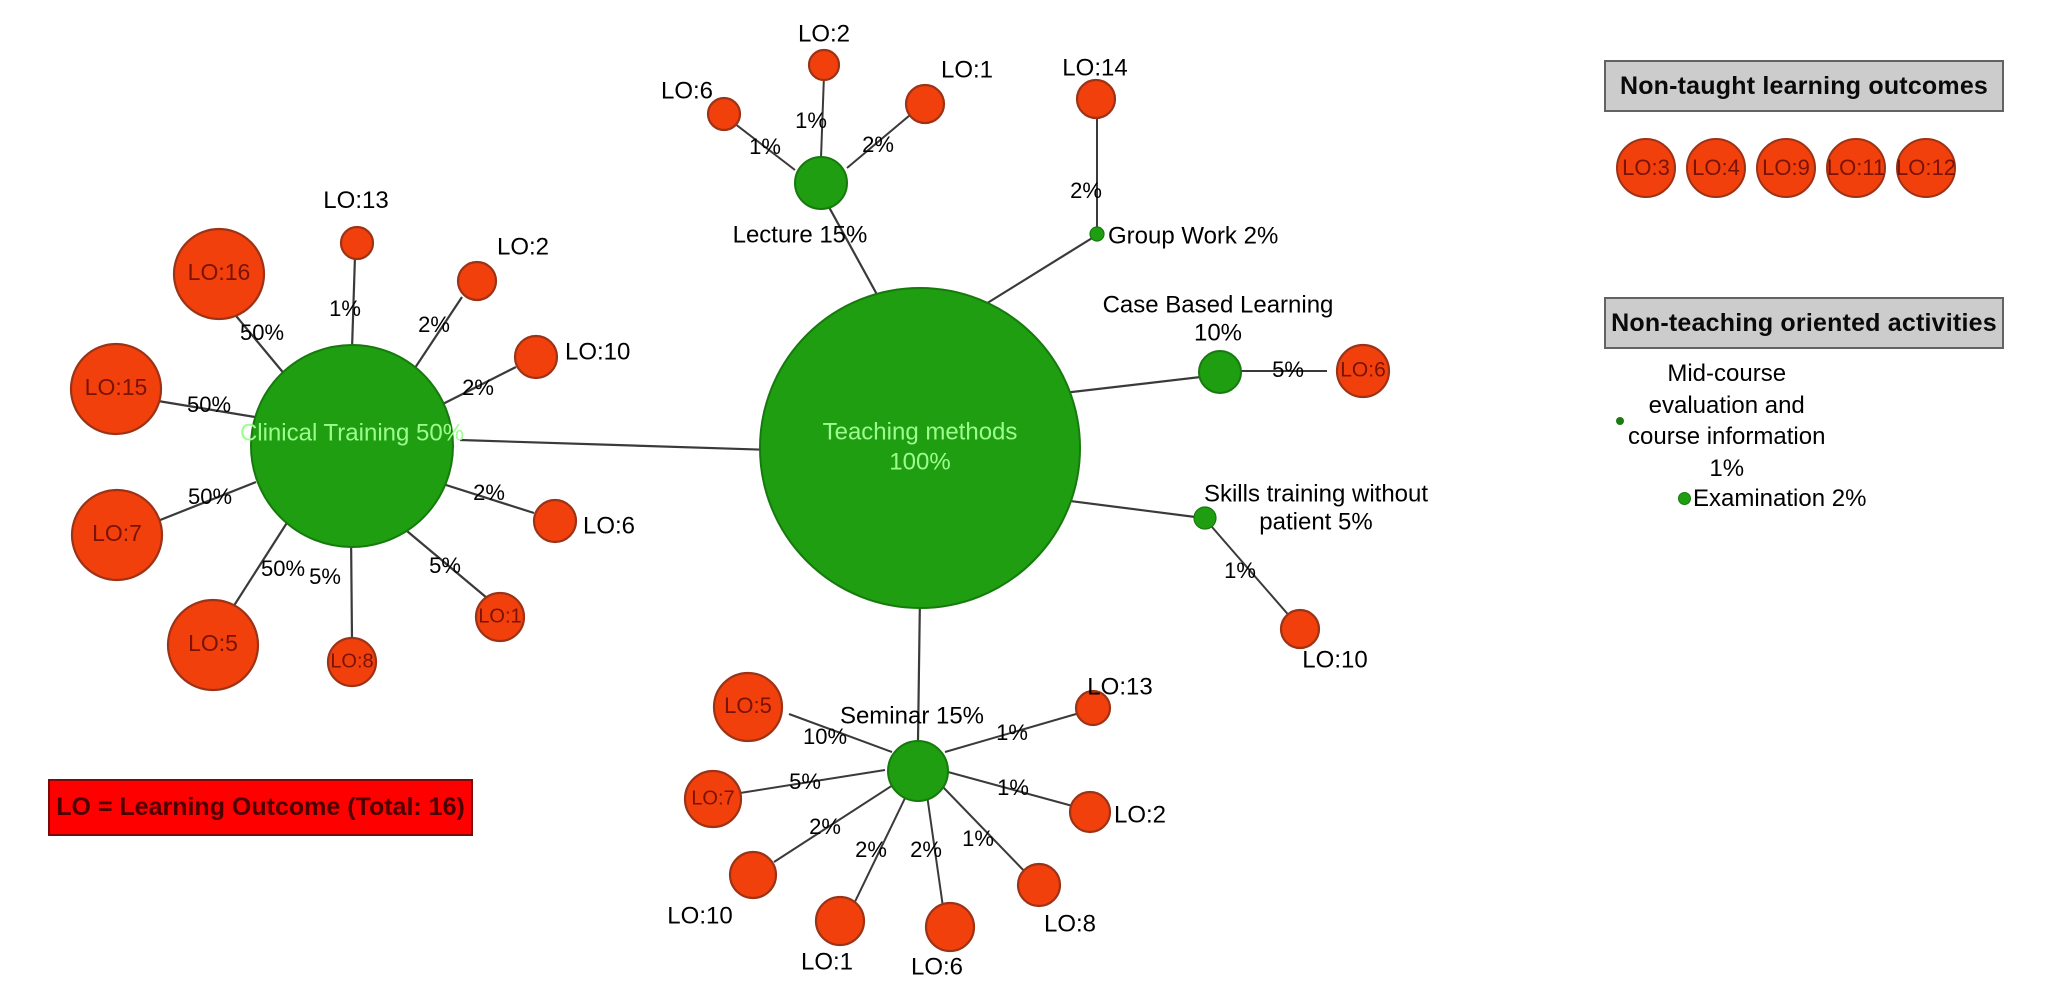 This screenshot has width=2059, height=1001. Describe the element at coordinates (937, 966) in the screenshot. I see `node-seminar-lo6-label: LO:6` at that location.